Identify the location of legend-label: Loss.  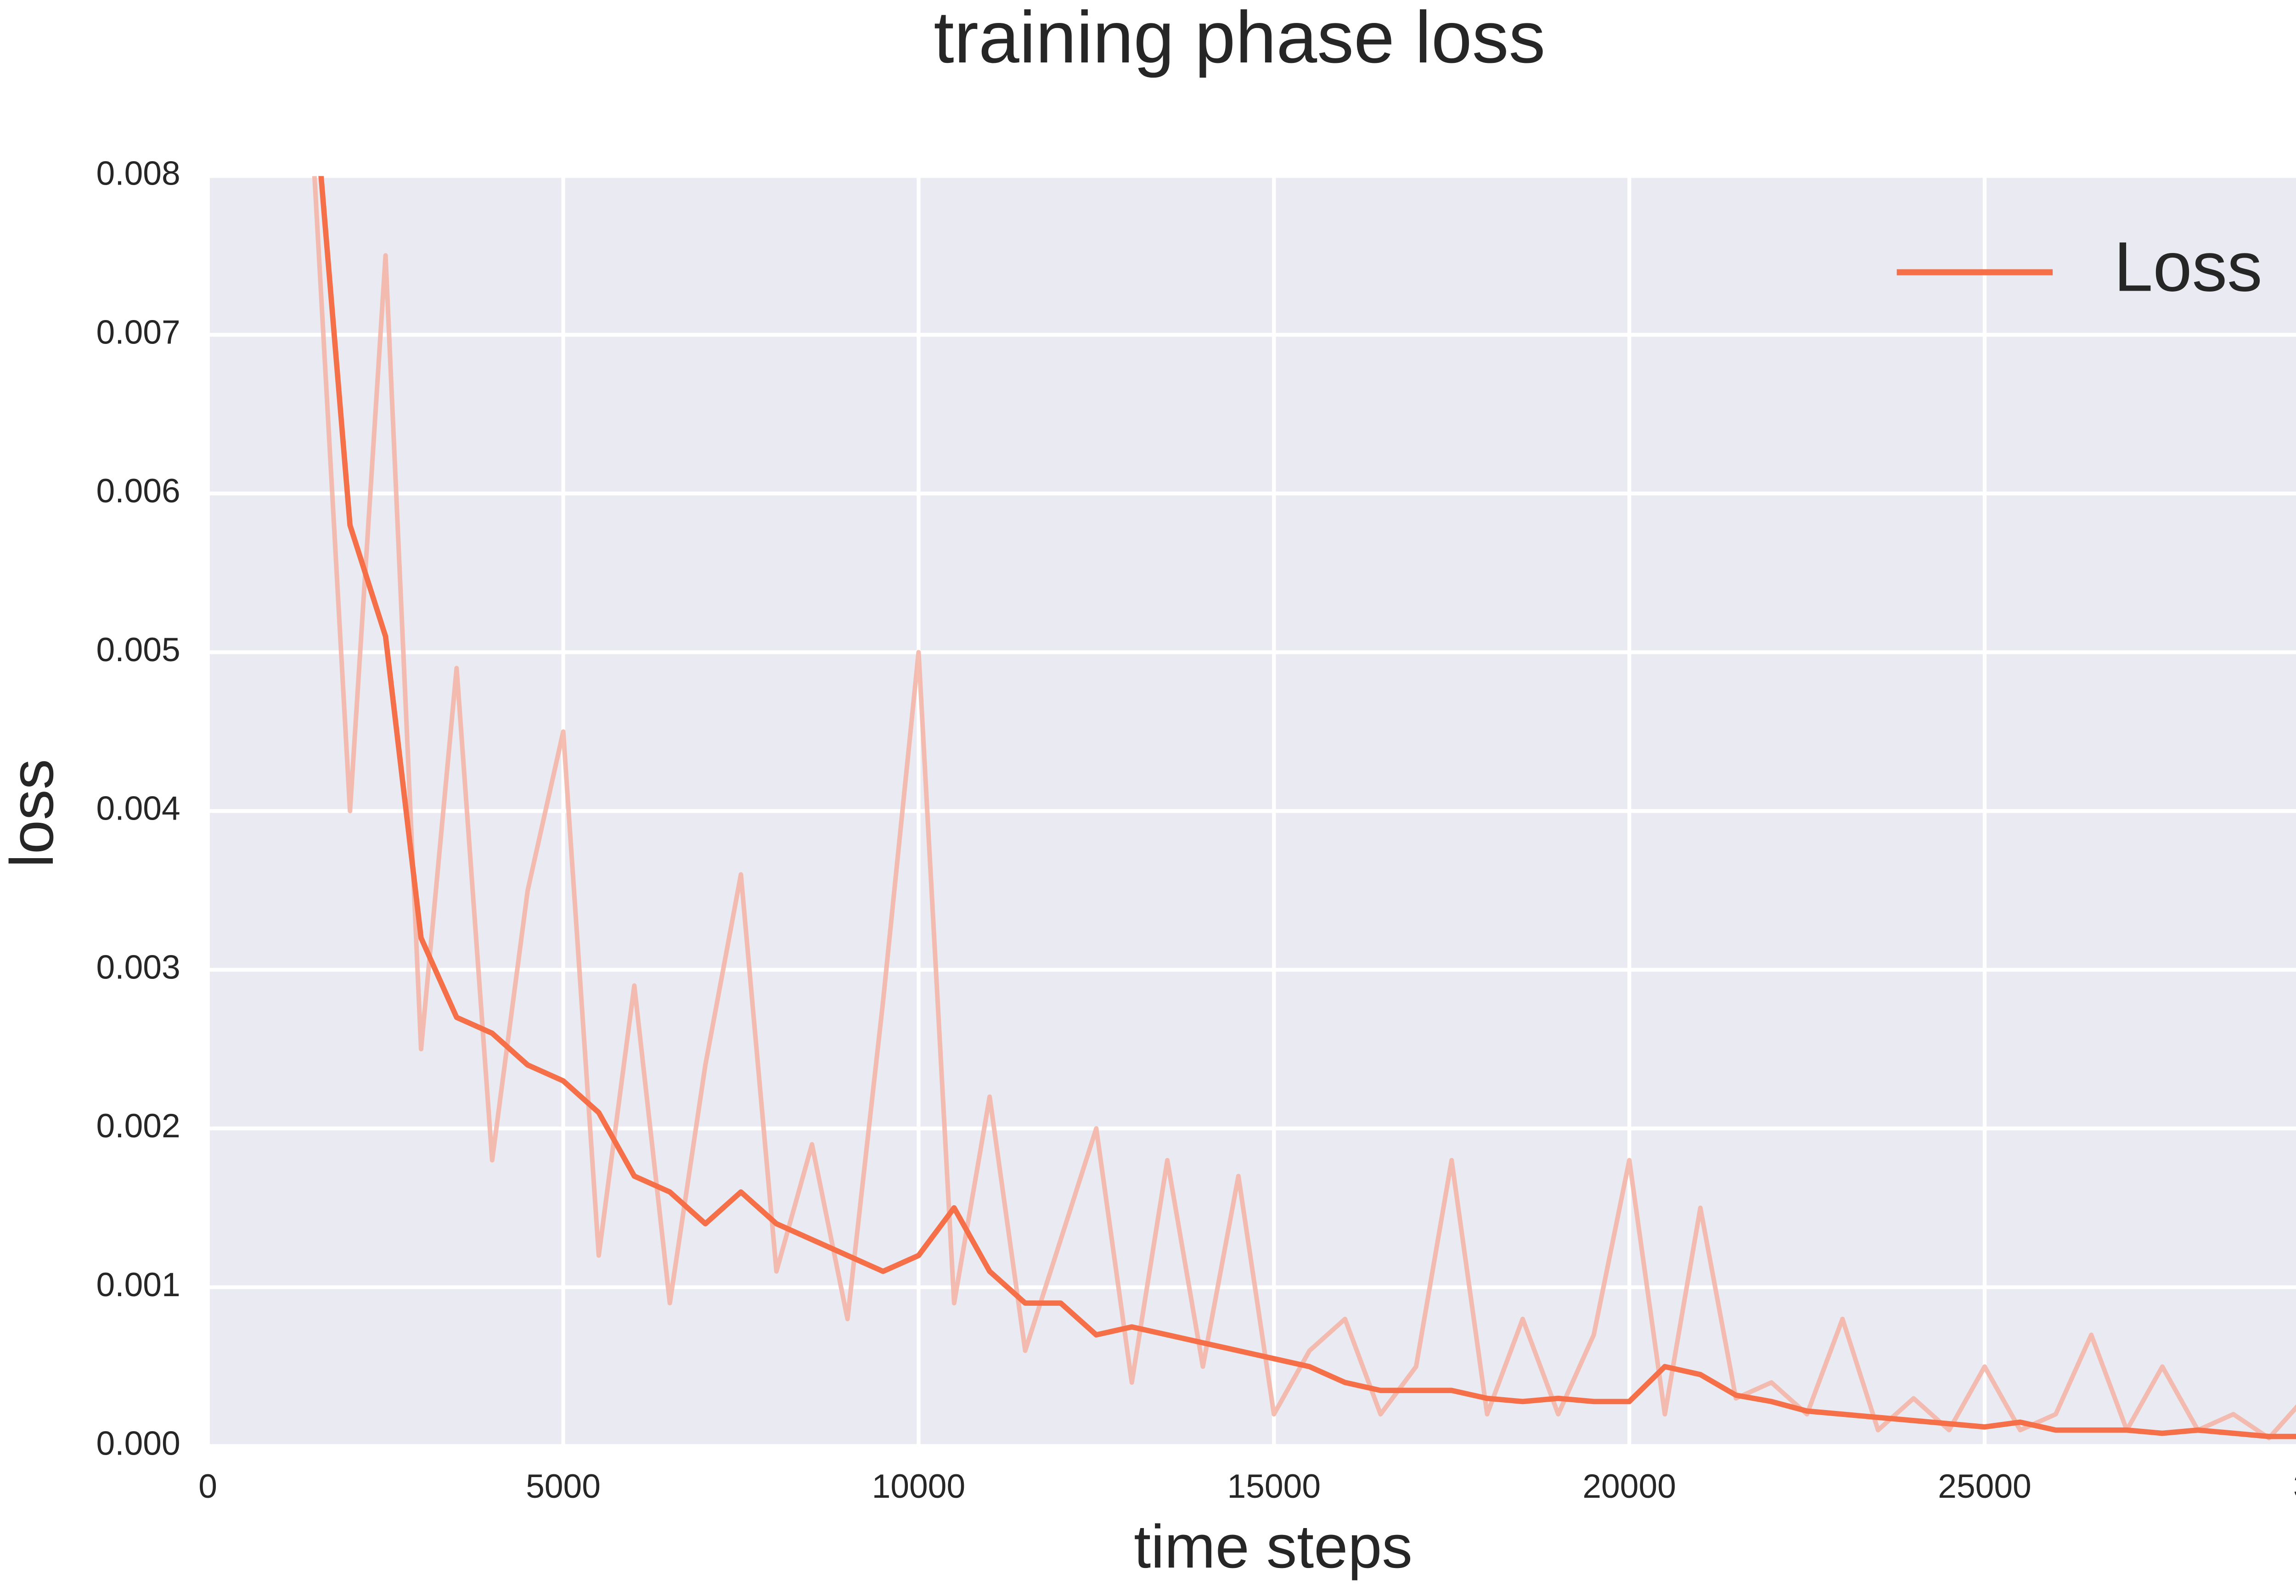
(2188, 266).